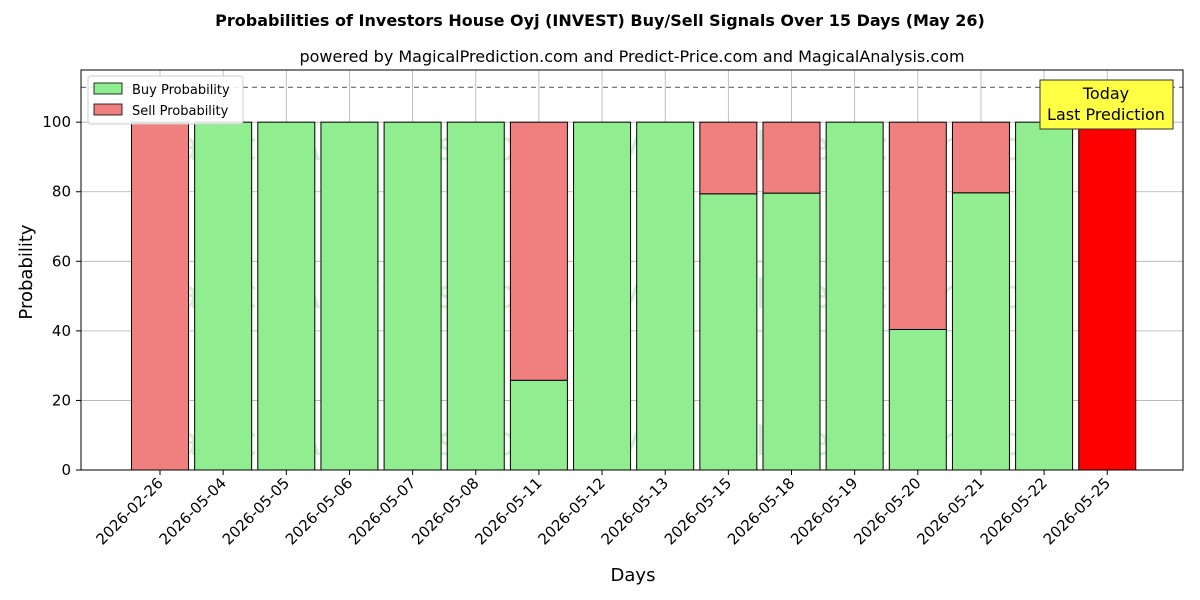 Image resolution: width=1200 pixels, height=600 pixels. What do you see at coordinates (382, 511) in the screenshot?
I see `x-tick-label: 2026-05-07` at bounding box center [382, 511].